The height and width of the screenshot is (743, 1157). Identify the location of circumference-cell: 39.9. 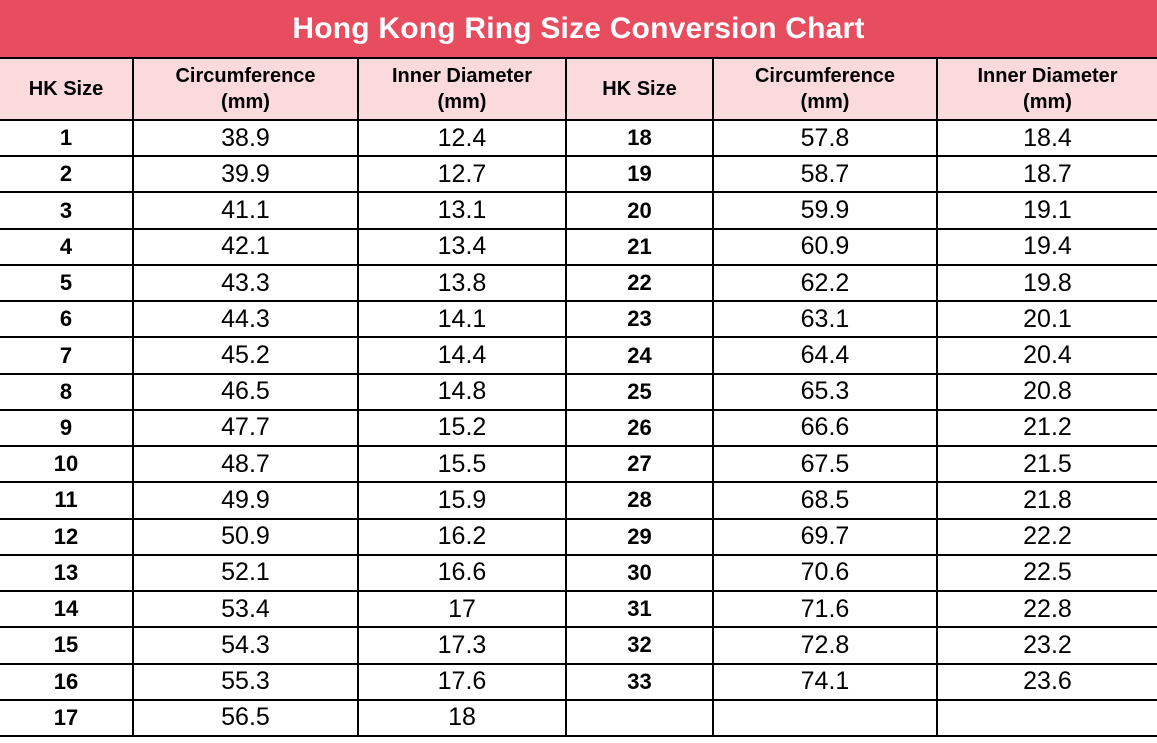
(245, 174).